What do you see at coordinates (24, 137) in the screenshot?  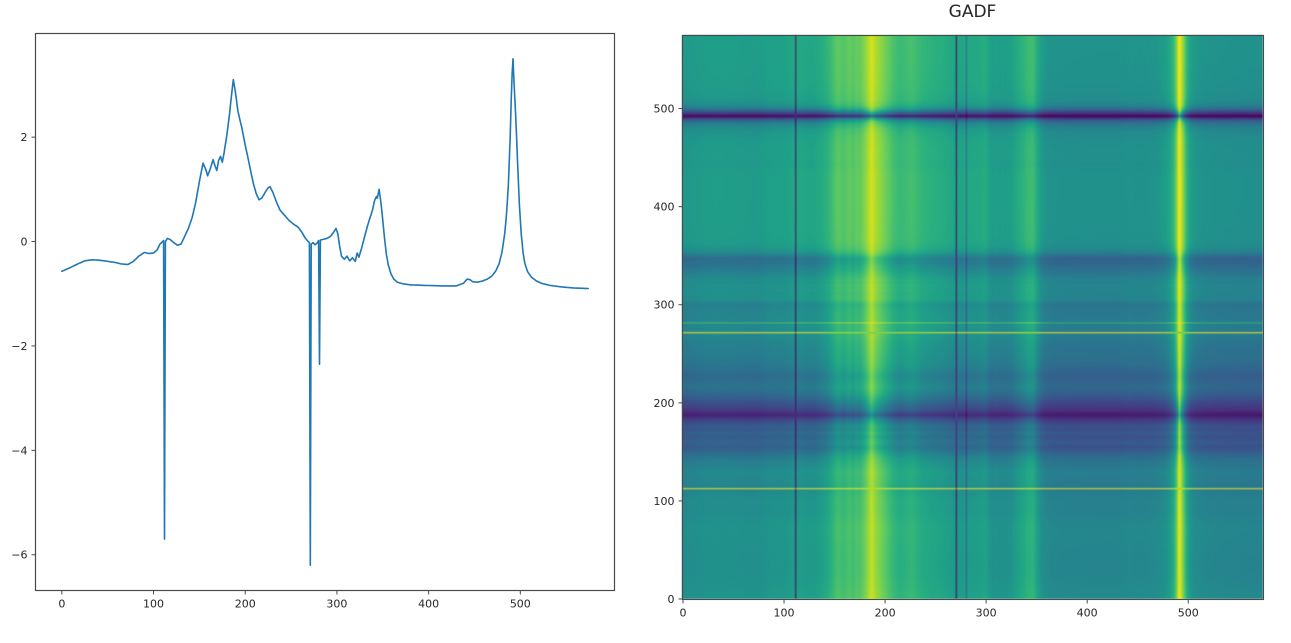 I see `tick-label: 2` at bounding box center [24, 137].